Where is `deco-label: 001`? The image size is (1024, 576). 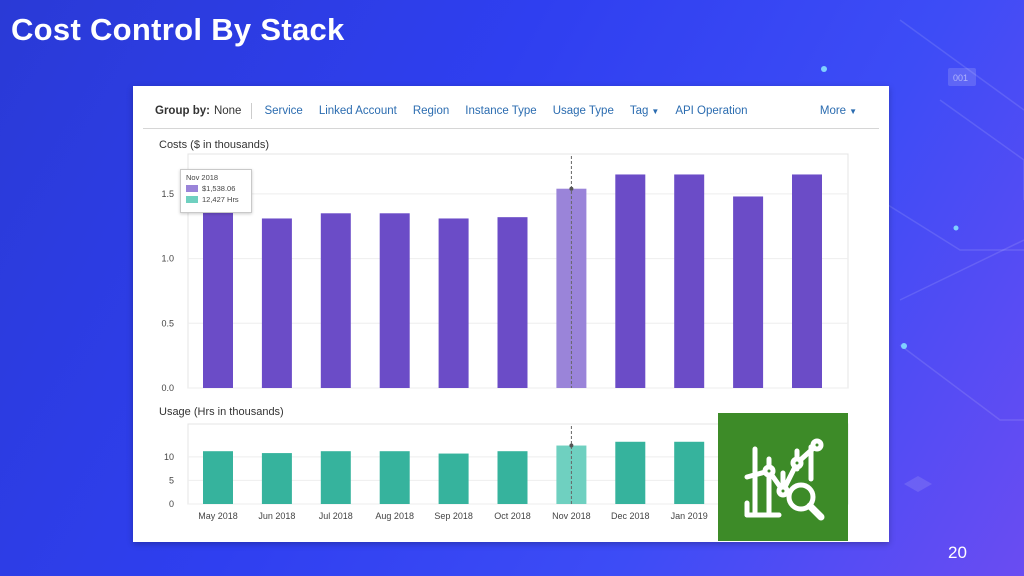 deco-label: 001 is located at coordinates (960, 78).